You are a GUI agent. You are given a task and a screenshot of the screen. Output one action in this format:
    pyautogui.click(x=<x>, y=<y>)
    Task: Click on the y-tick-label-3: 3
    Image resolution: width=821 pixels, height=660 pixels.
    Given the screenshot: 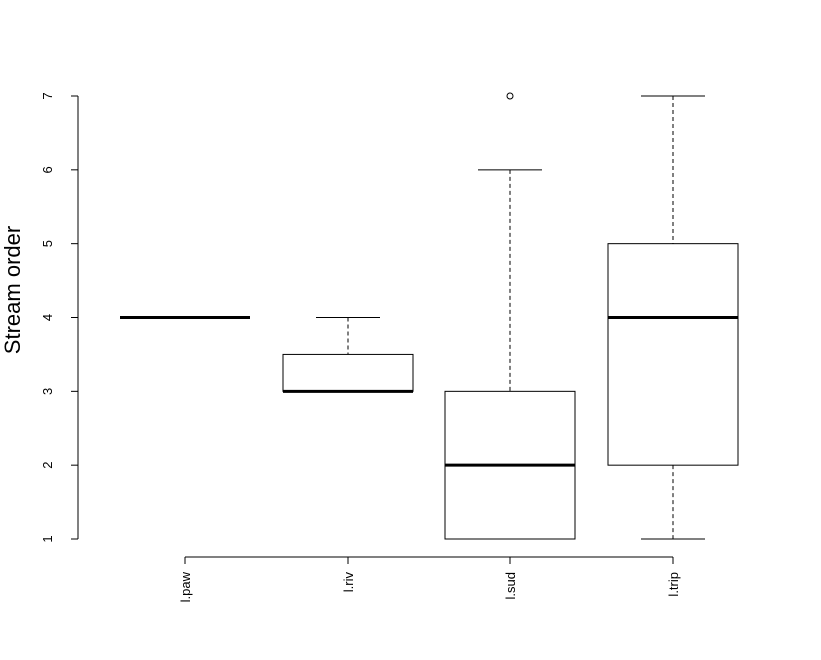 What is the action you would take?
    pyautogui.click(x=47, y=391)
    